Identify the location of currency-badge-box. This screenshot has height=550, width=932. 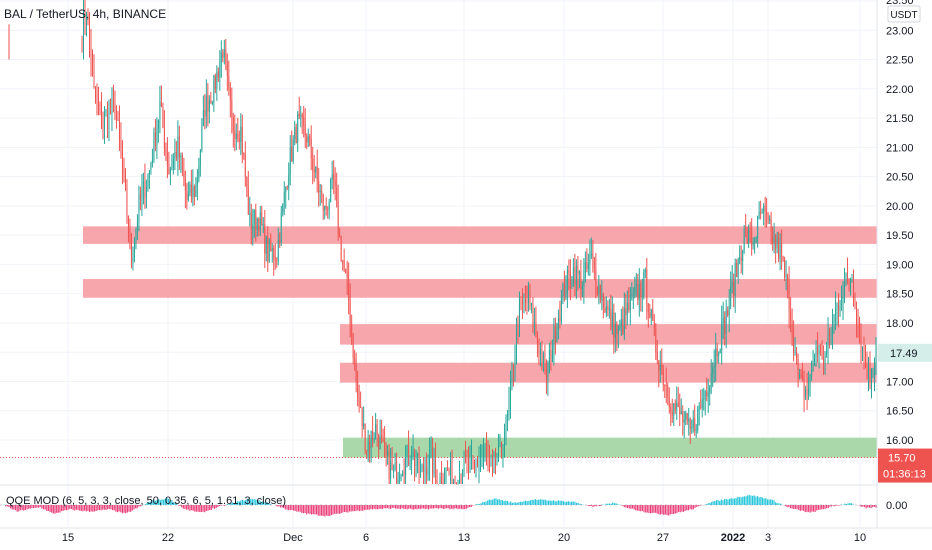
(904, 14).